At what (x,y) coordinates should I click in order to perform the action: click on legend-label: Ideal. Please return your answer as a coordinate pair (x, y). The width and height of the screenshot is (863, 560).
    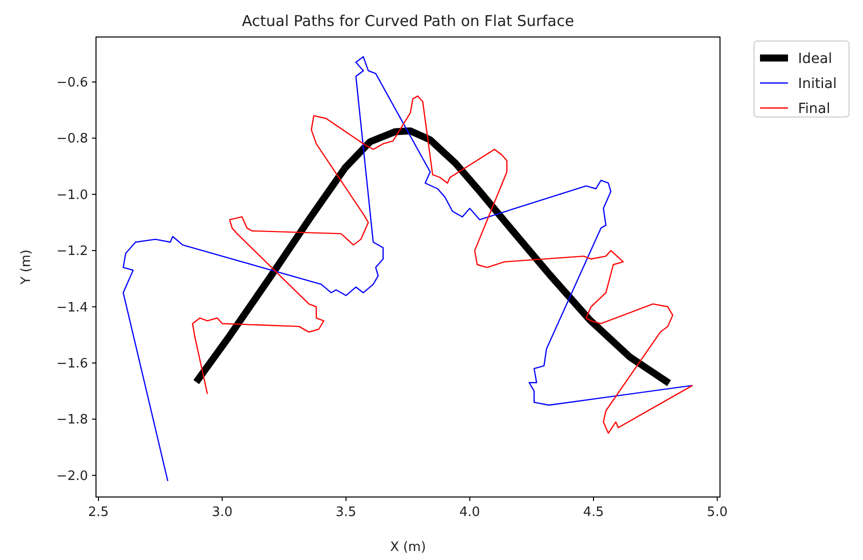
    Looking at the image, I should click on (815, 59).